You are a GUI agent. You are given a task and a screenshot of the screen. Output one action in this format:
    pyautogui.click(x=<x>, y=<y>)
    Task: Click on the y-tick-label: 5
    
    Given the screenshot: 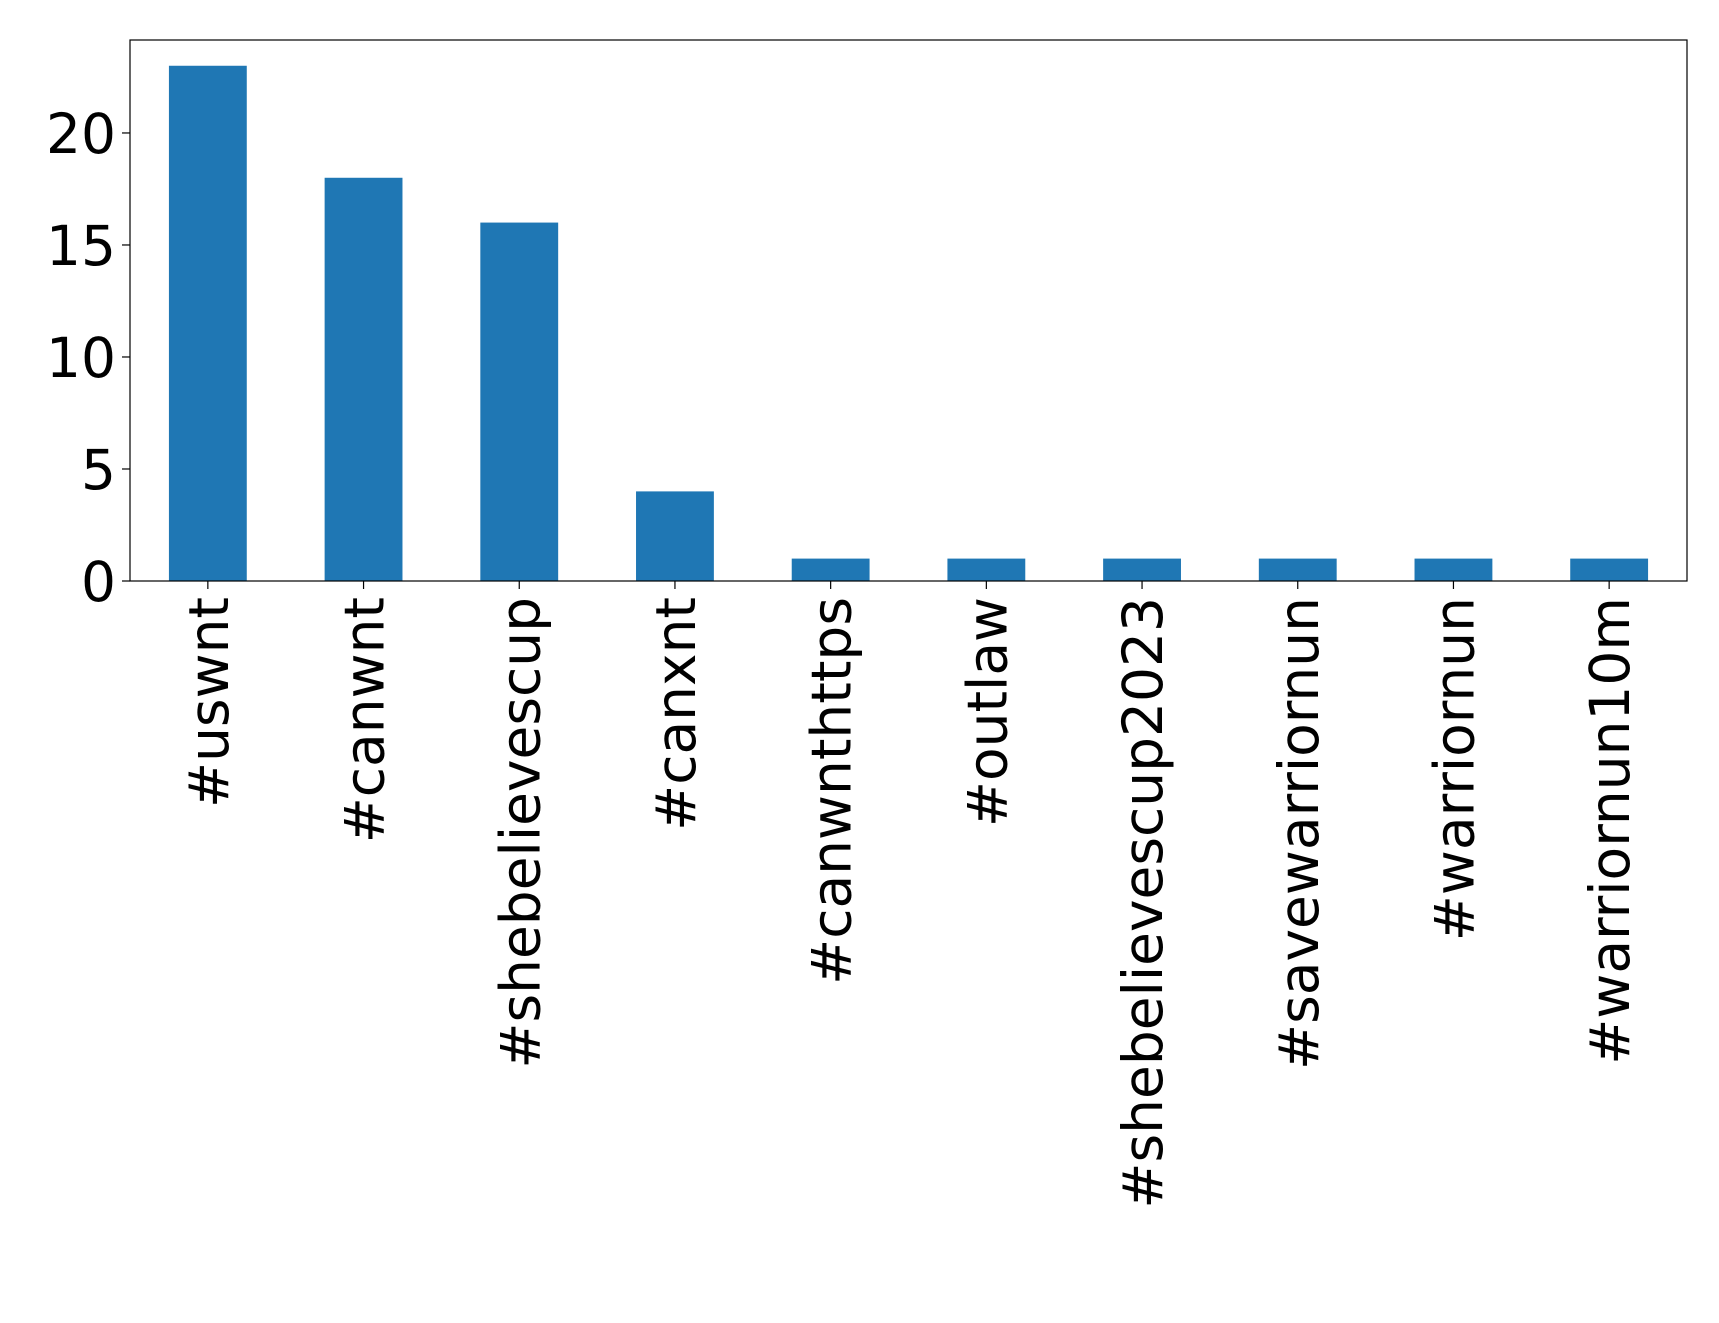 What is the action you would take?
    pyautogui.click(x=98, y=470)
    